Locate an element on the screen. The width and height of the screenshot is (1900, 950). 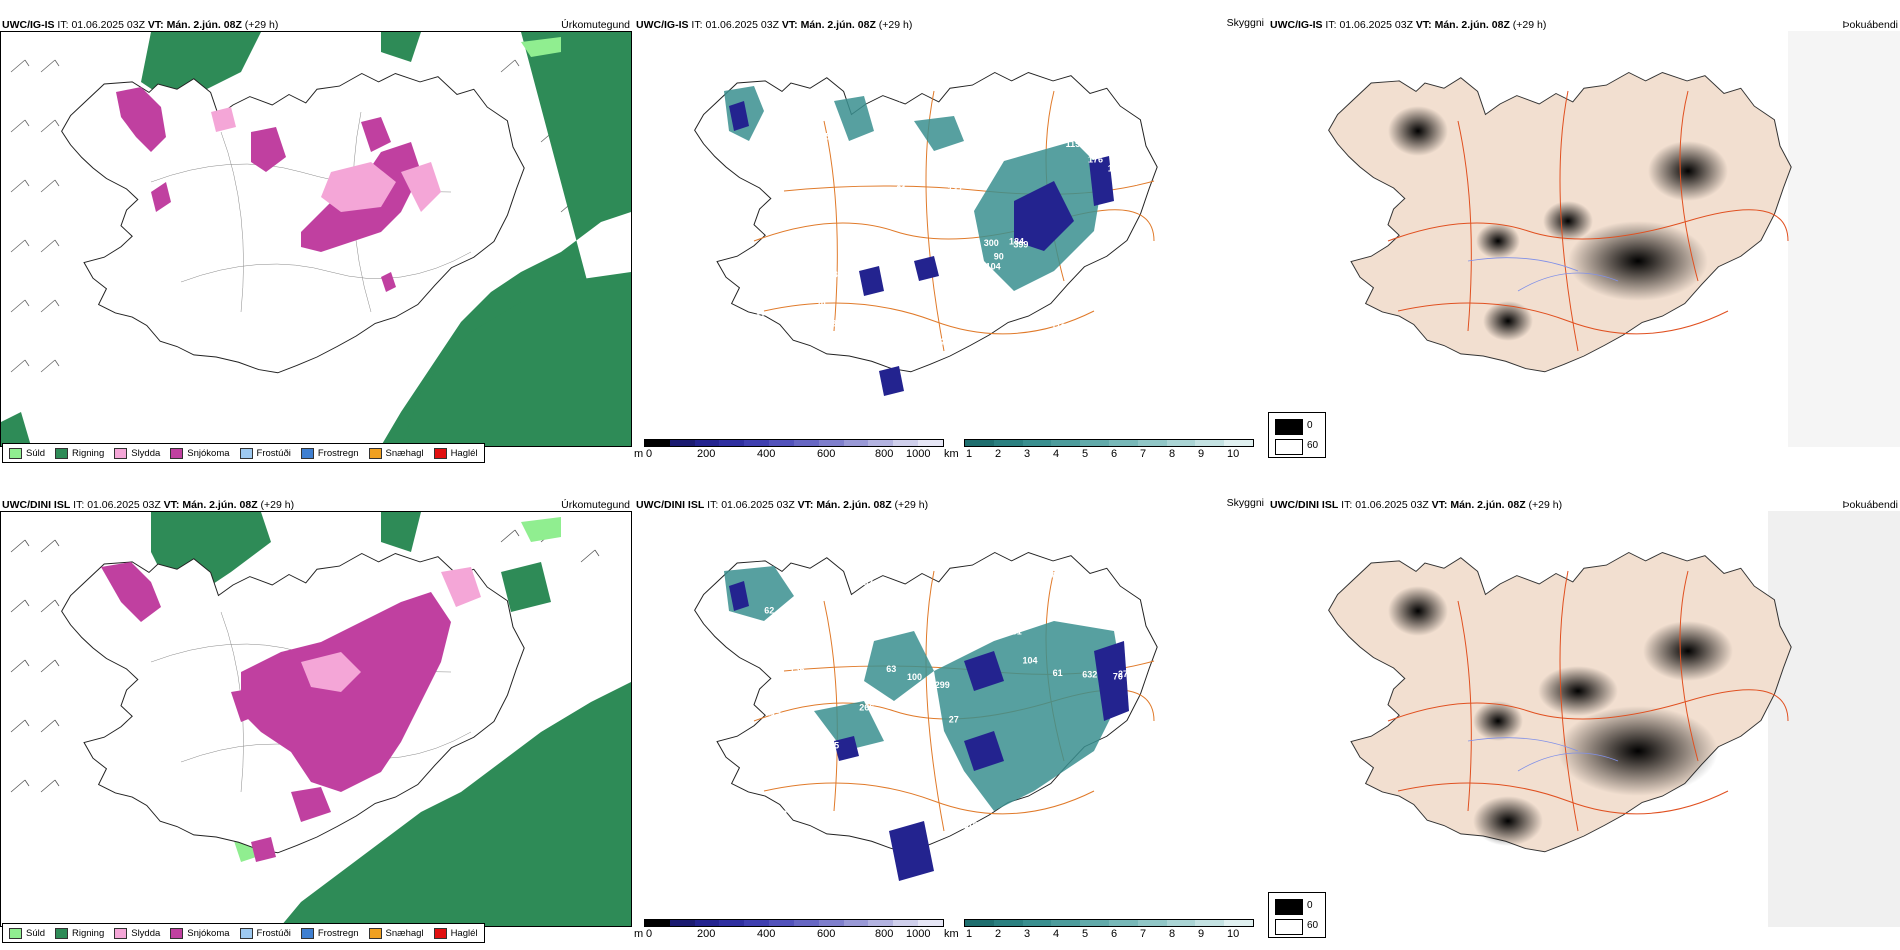
it-label: IT: is located at coordinates (63, 25).